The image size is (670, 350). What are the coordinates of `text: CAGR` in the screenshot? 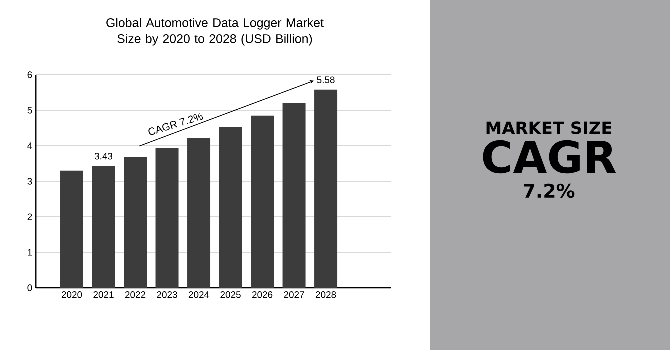 It's located at (549, 157).